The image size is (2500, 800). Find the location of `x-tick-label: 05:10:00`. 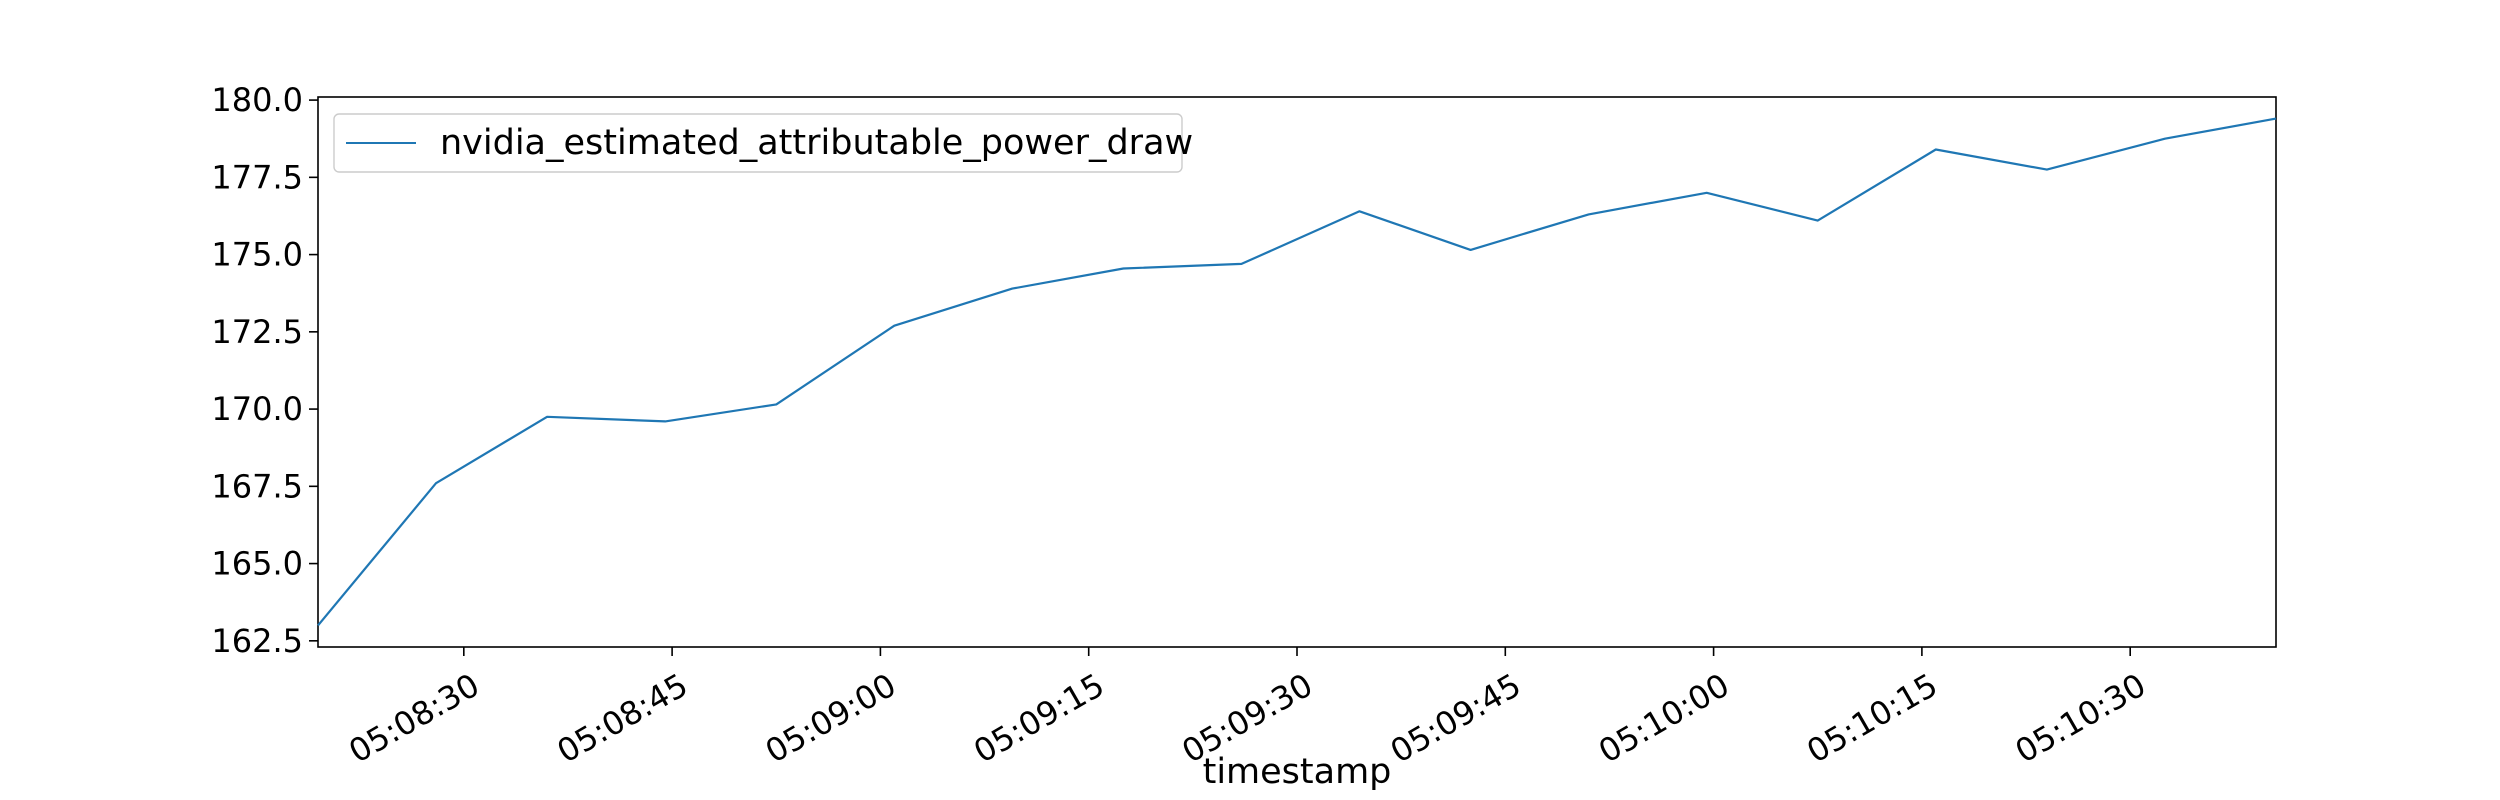

x-tick-label: 05:10:00 is located at coordinates (1663, 718).